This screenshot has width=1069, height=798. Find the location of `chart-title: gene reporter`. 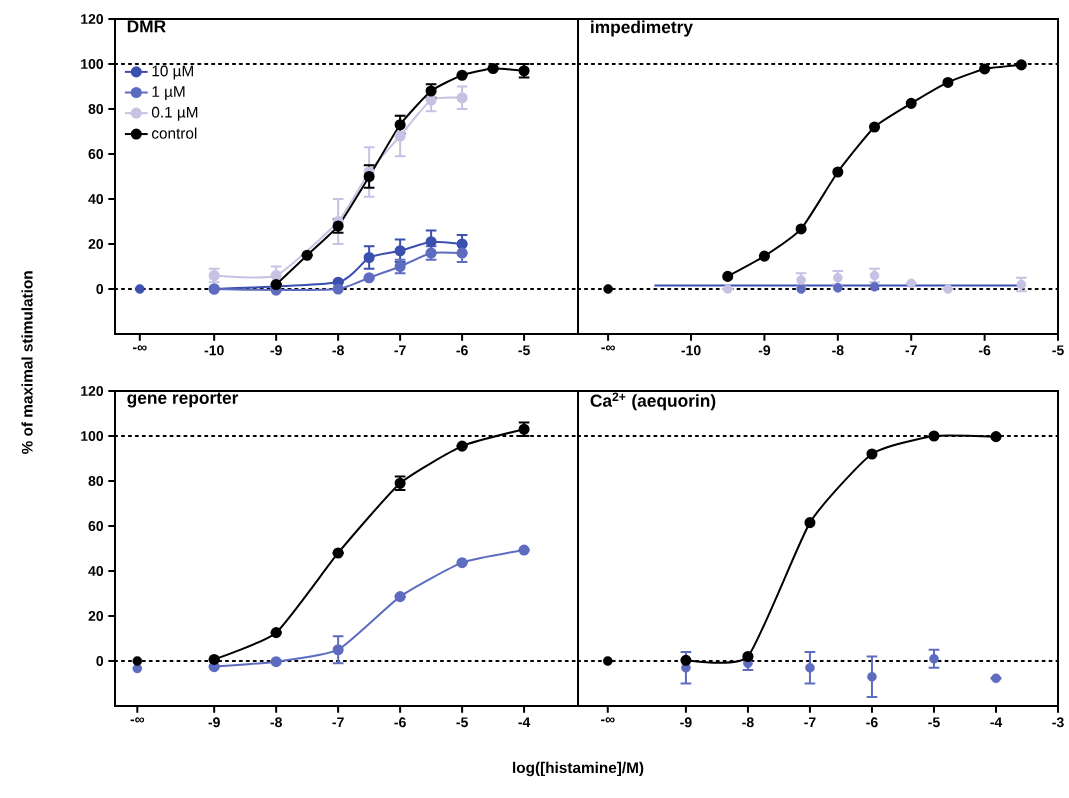

chart-title: gene reporter is located at coordinates (183, 400).